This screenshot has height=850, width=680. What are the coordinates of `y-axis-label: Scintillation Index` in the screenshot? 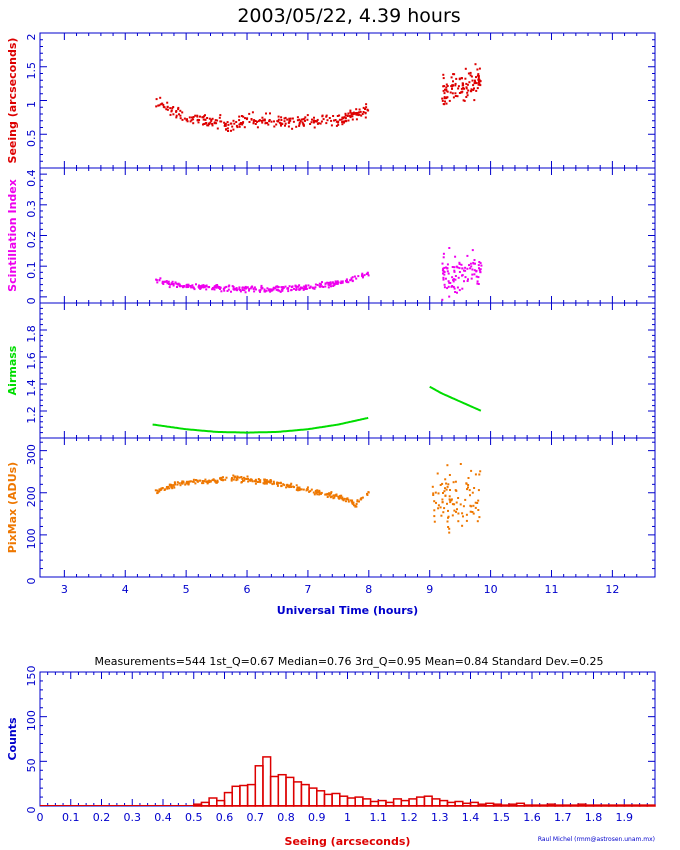 It's located at (12, 235).